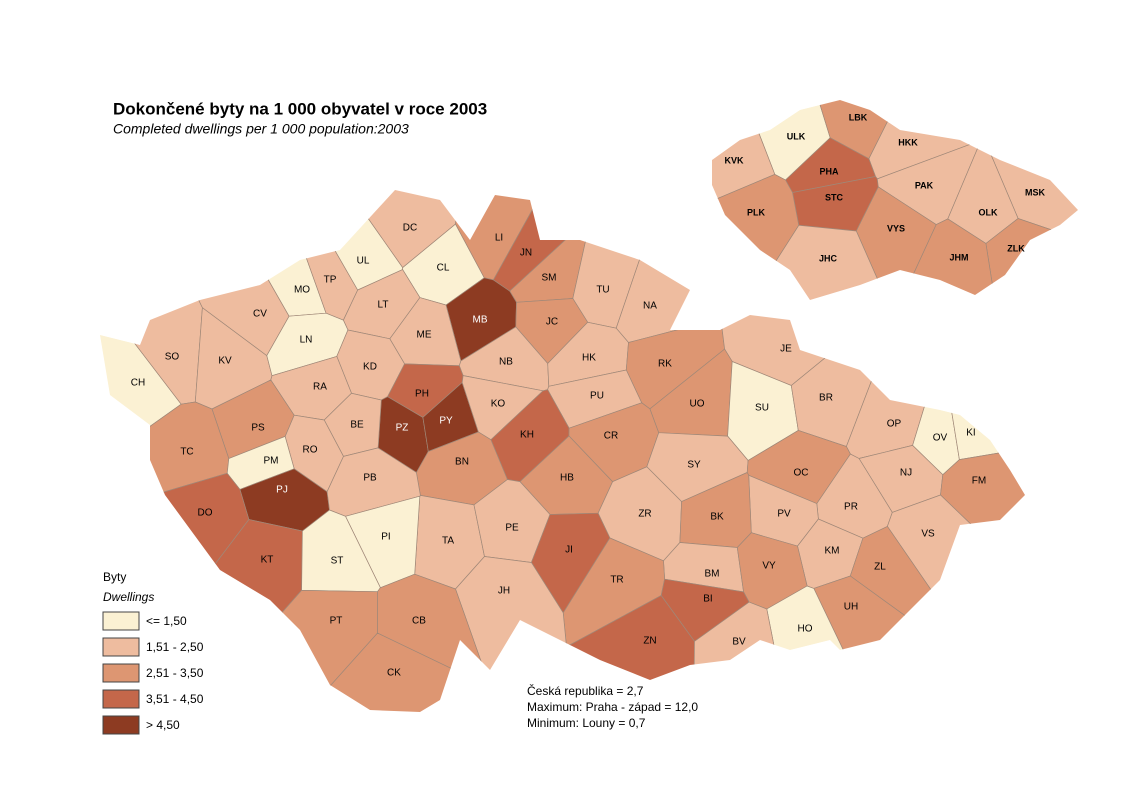 This screenshot has width=1122, height=794. I want to click on district-label: TU, so click(602, 290).